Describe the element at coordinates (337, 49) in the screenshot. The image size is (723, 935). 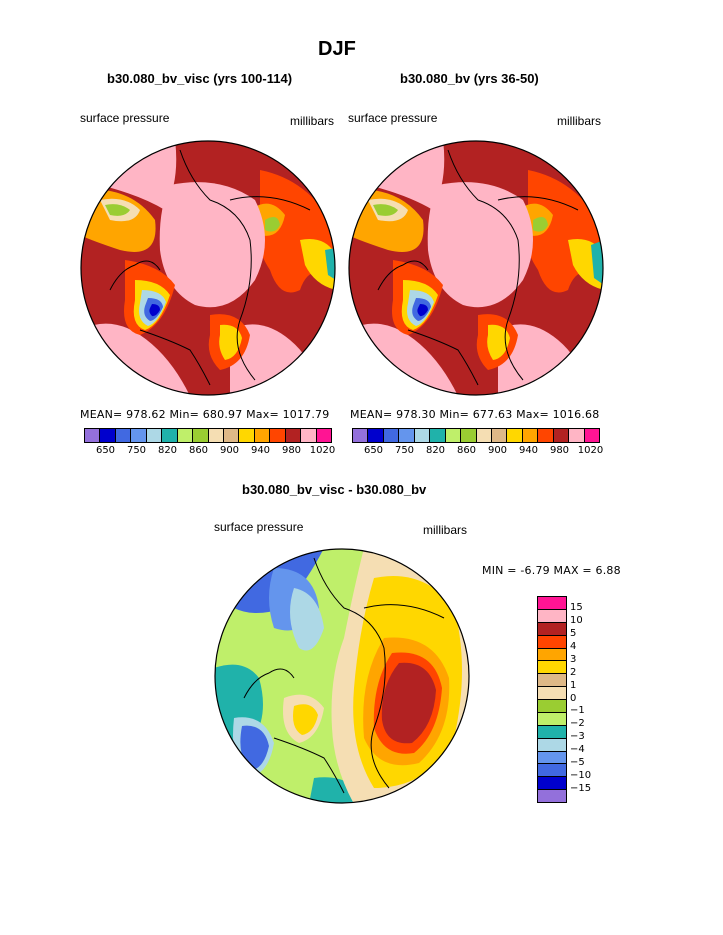
I see `page-title: DJF` at that location.